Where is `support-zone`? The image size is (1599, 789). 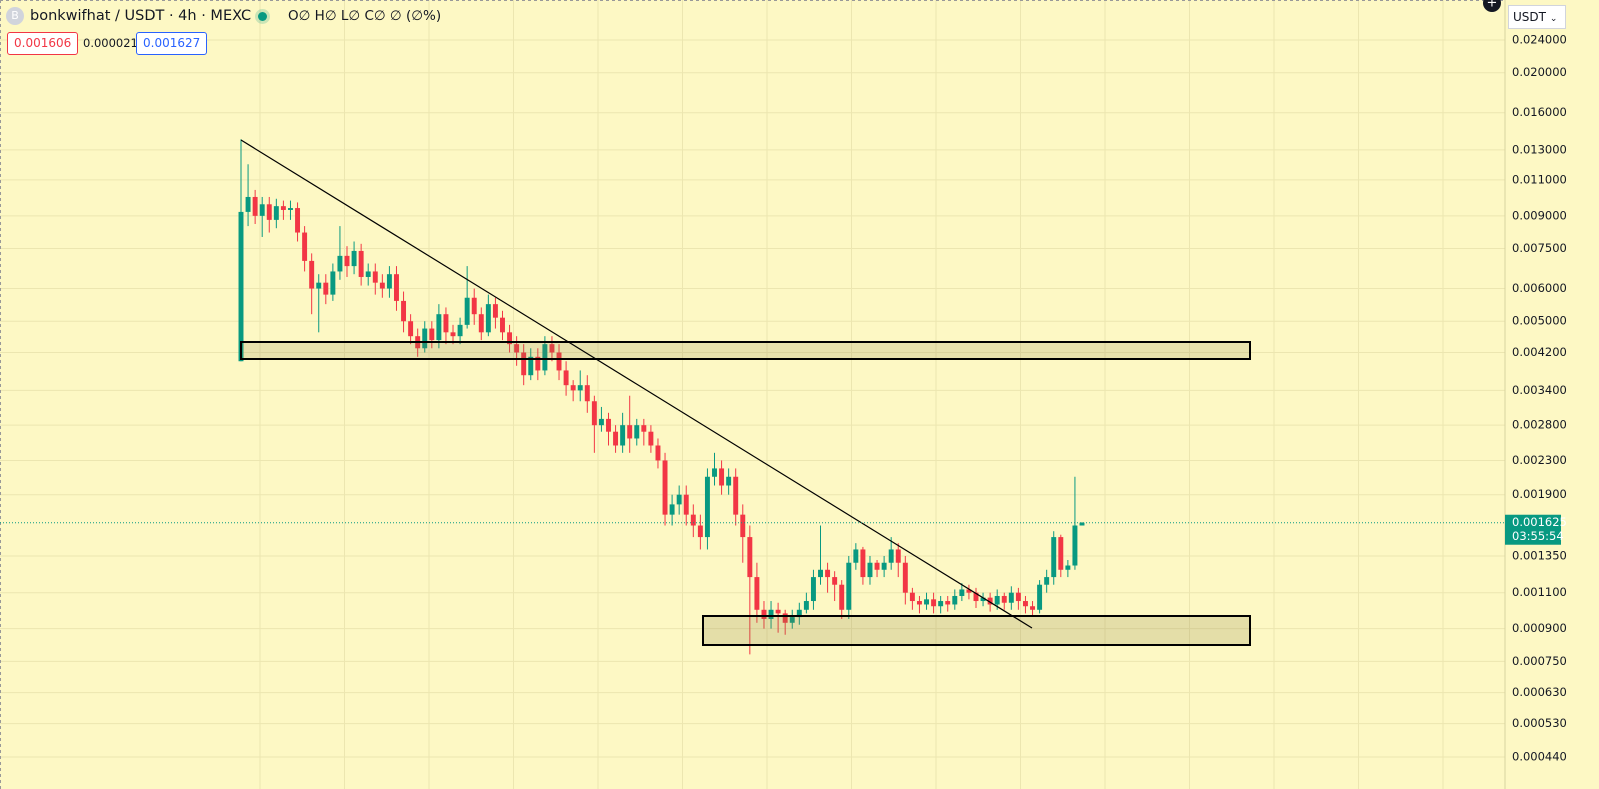
support-zone is located at coordinates (976, 630).